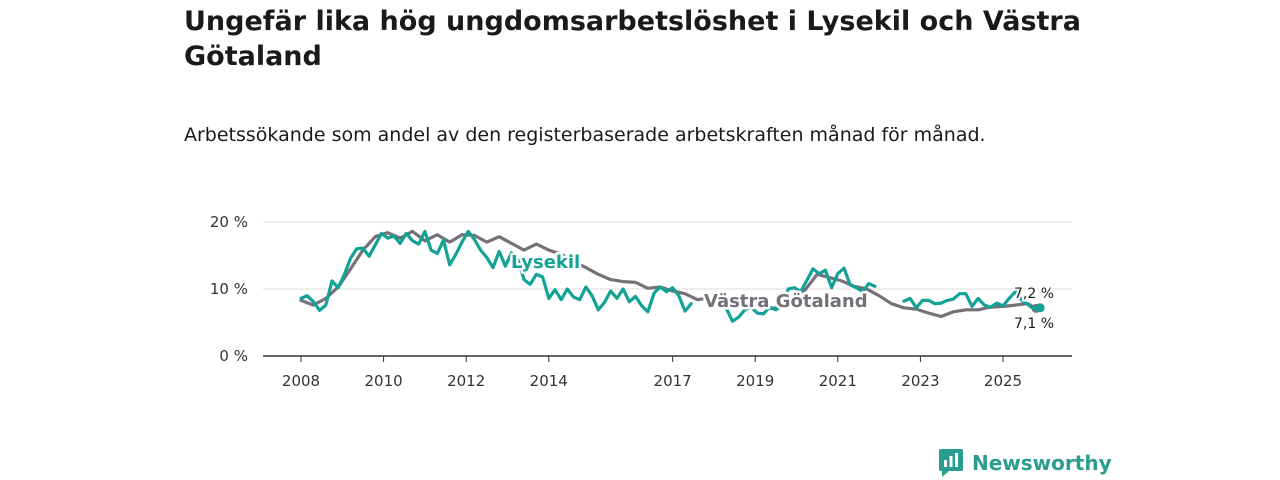 The width and height of the screenshot is (1280, 480). Describe the element at coordinates (233, 356) in the screenshot. I see `y-tick-label: 0 %` at that location.